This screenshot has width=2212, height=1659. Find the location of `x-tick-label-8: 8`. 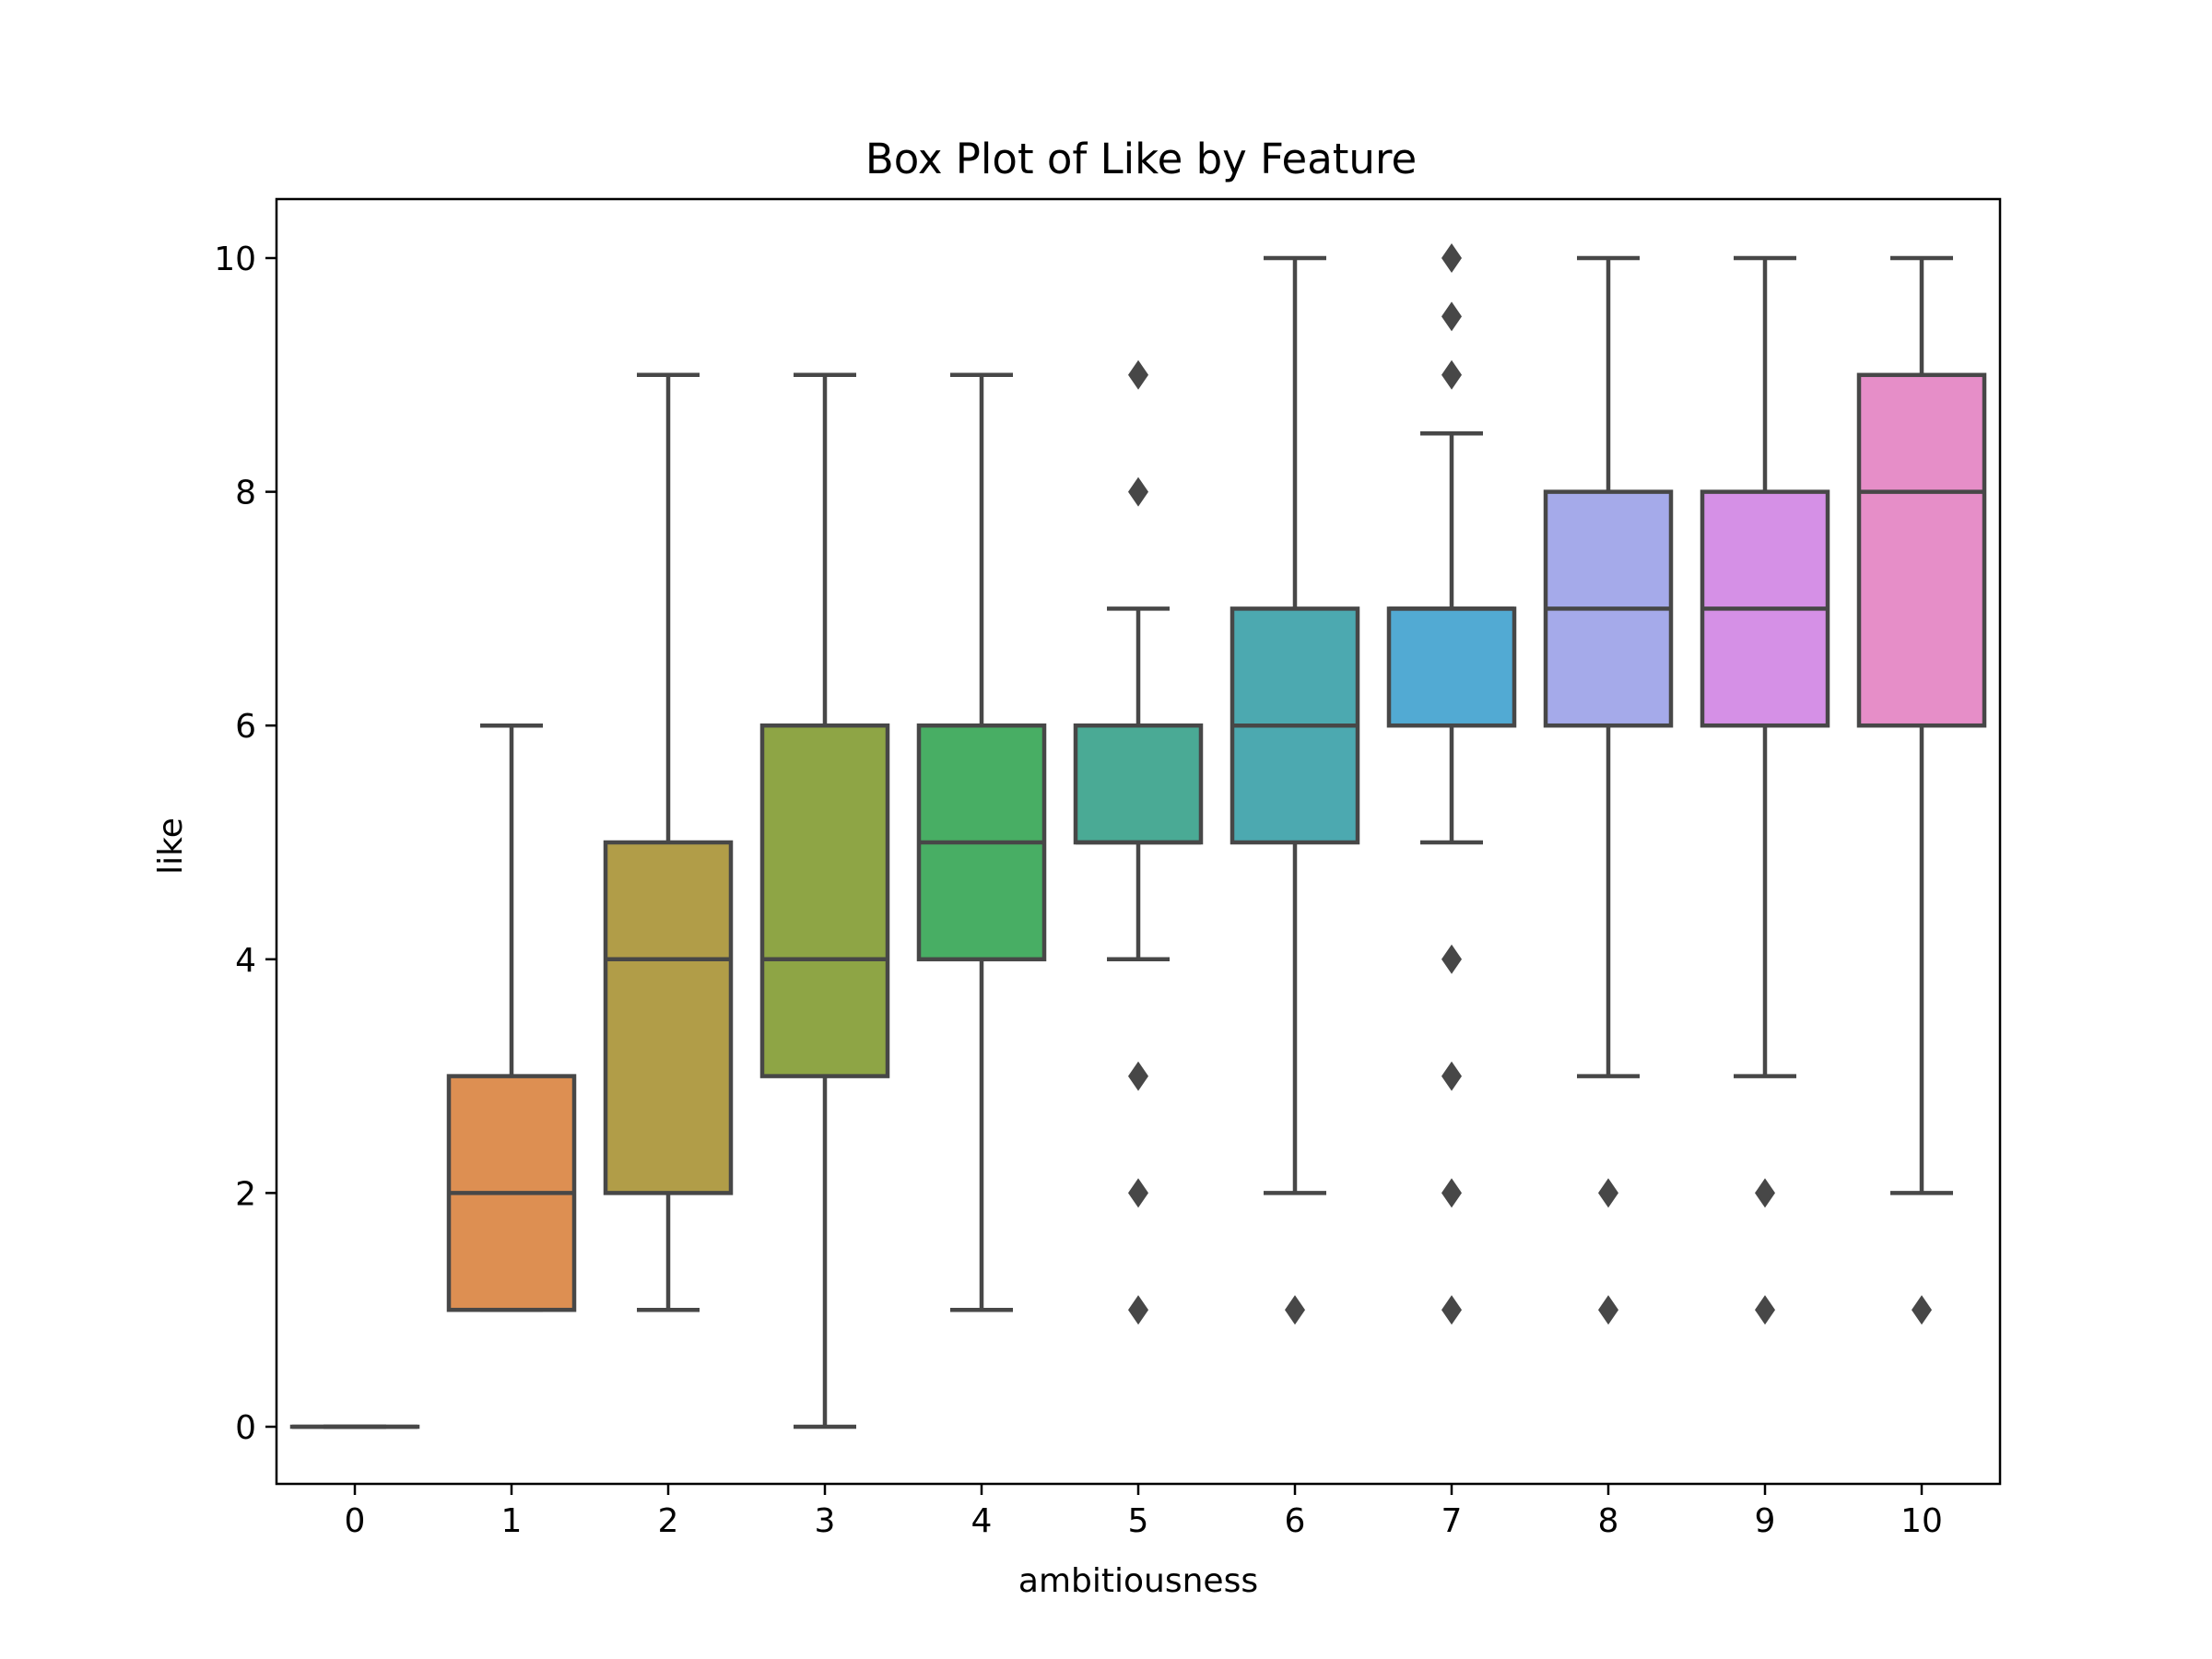

x-tick-label-8: 8 is located at coordinates (1608, 1521).